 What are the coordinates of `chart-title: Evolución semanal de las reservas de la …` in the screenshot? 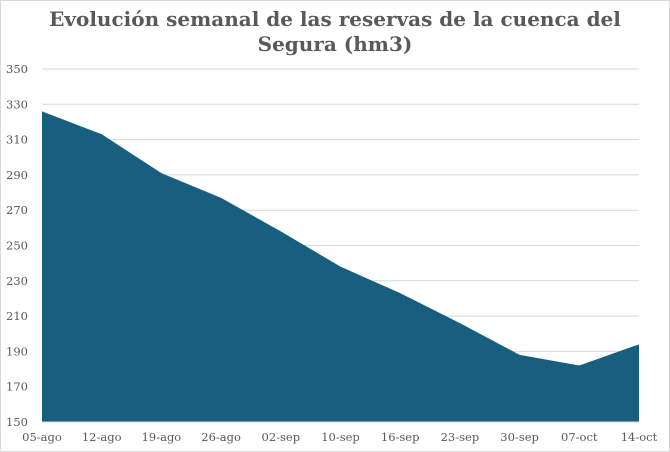 It's located at (335, 32).